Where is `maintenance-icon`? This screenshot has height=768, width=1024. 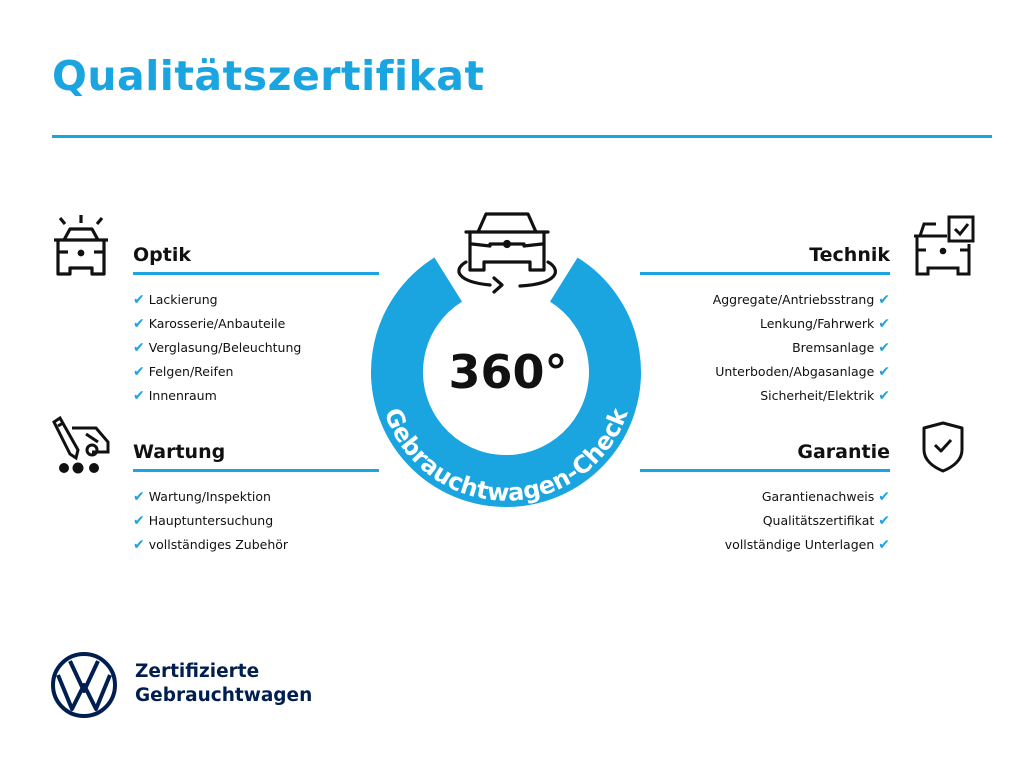
maintenance-icon is located at coordinates (81, 444).